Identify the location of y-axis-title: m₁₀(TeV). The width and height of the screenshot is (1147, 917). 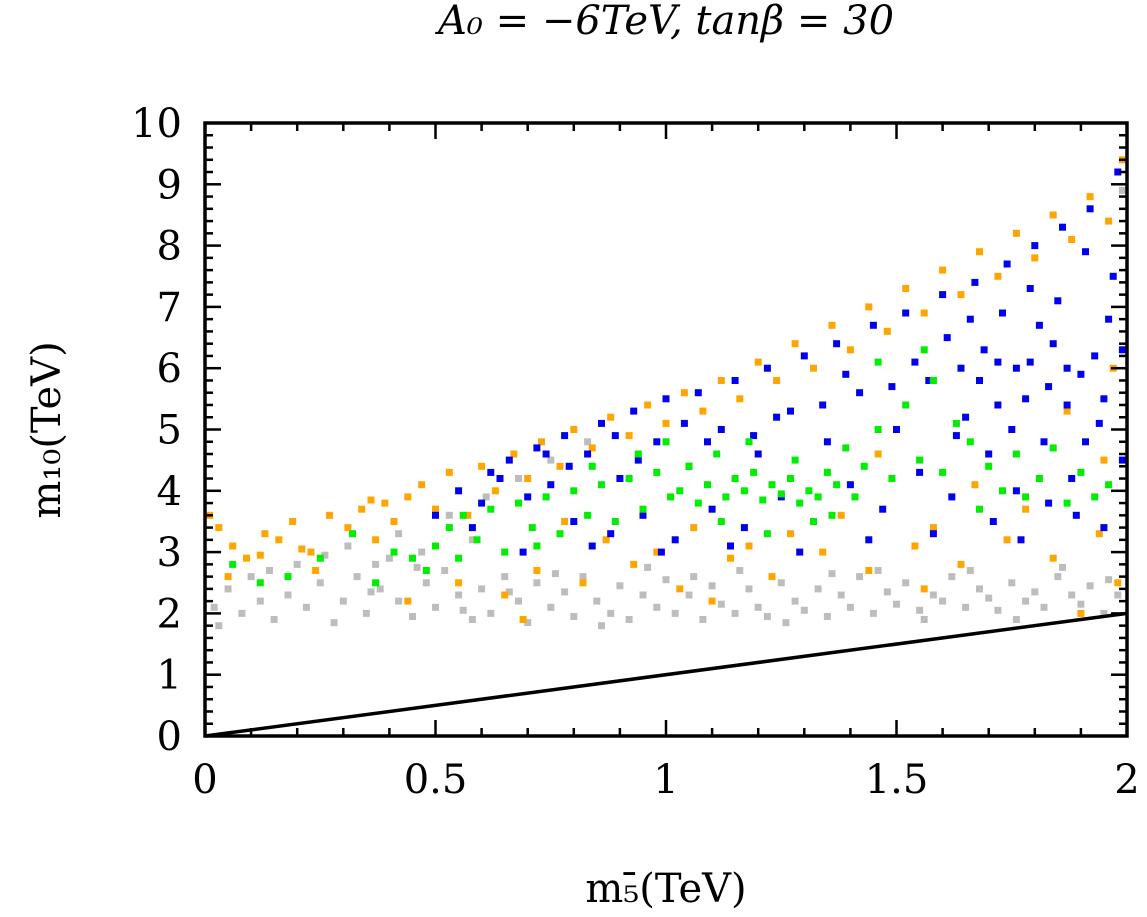
(47, 429).